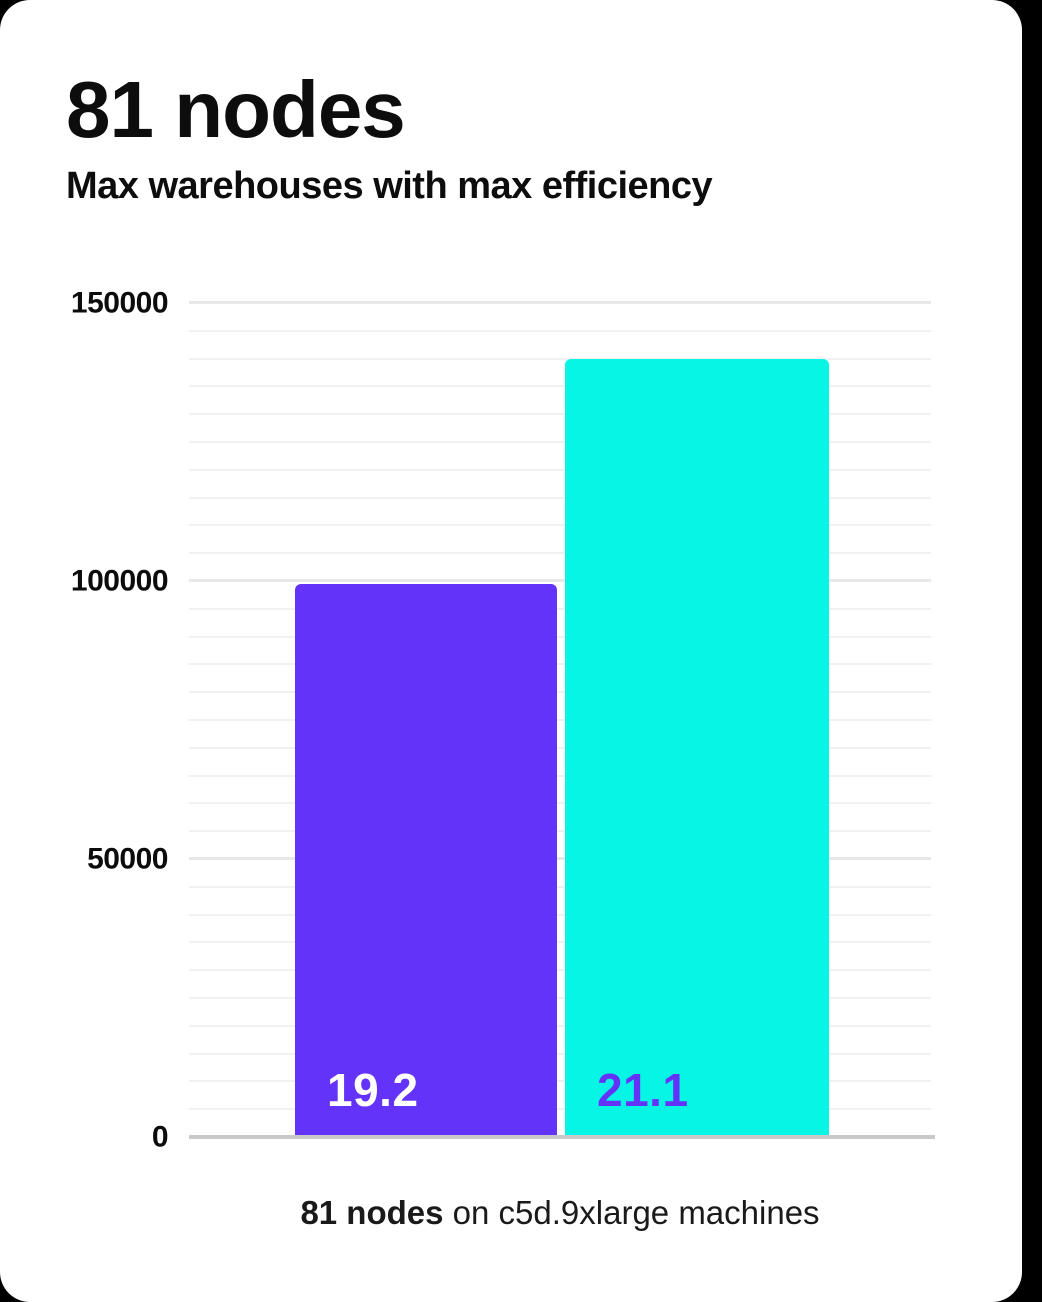 The height and width of the screenshot is (1302, 1042). I want to click on y-axis-tick-label: 0, so click(160, 1137).